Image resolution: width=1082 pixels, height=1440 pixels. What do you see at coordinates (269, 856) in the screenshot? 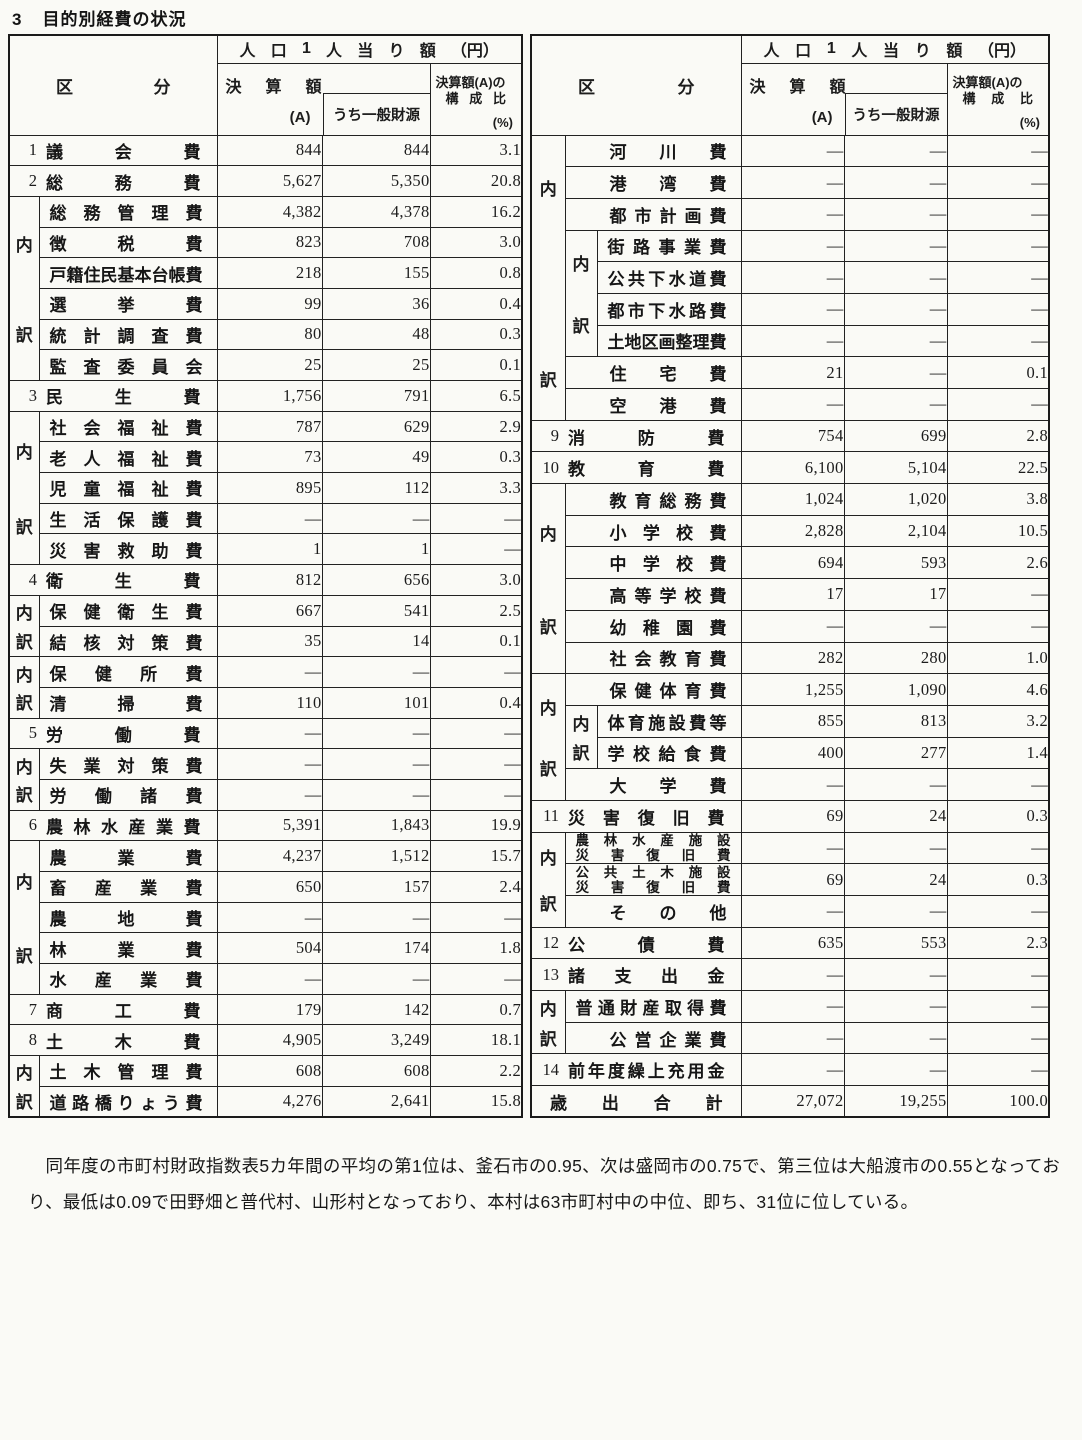
I see `value-decided-amount: 4,237` at bounding box center [269, 856].